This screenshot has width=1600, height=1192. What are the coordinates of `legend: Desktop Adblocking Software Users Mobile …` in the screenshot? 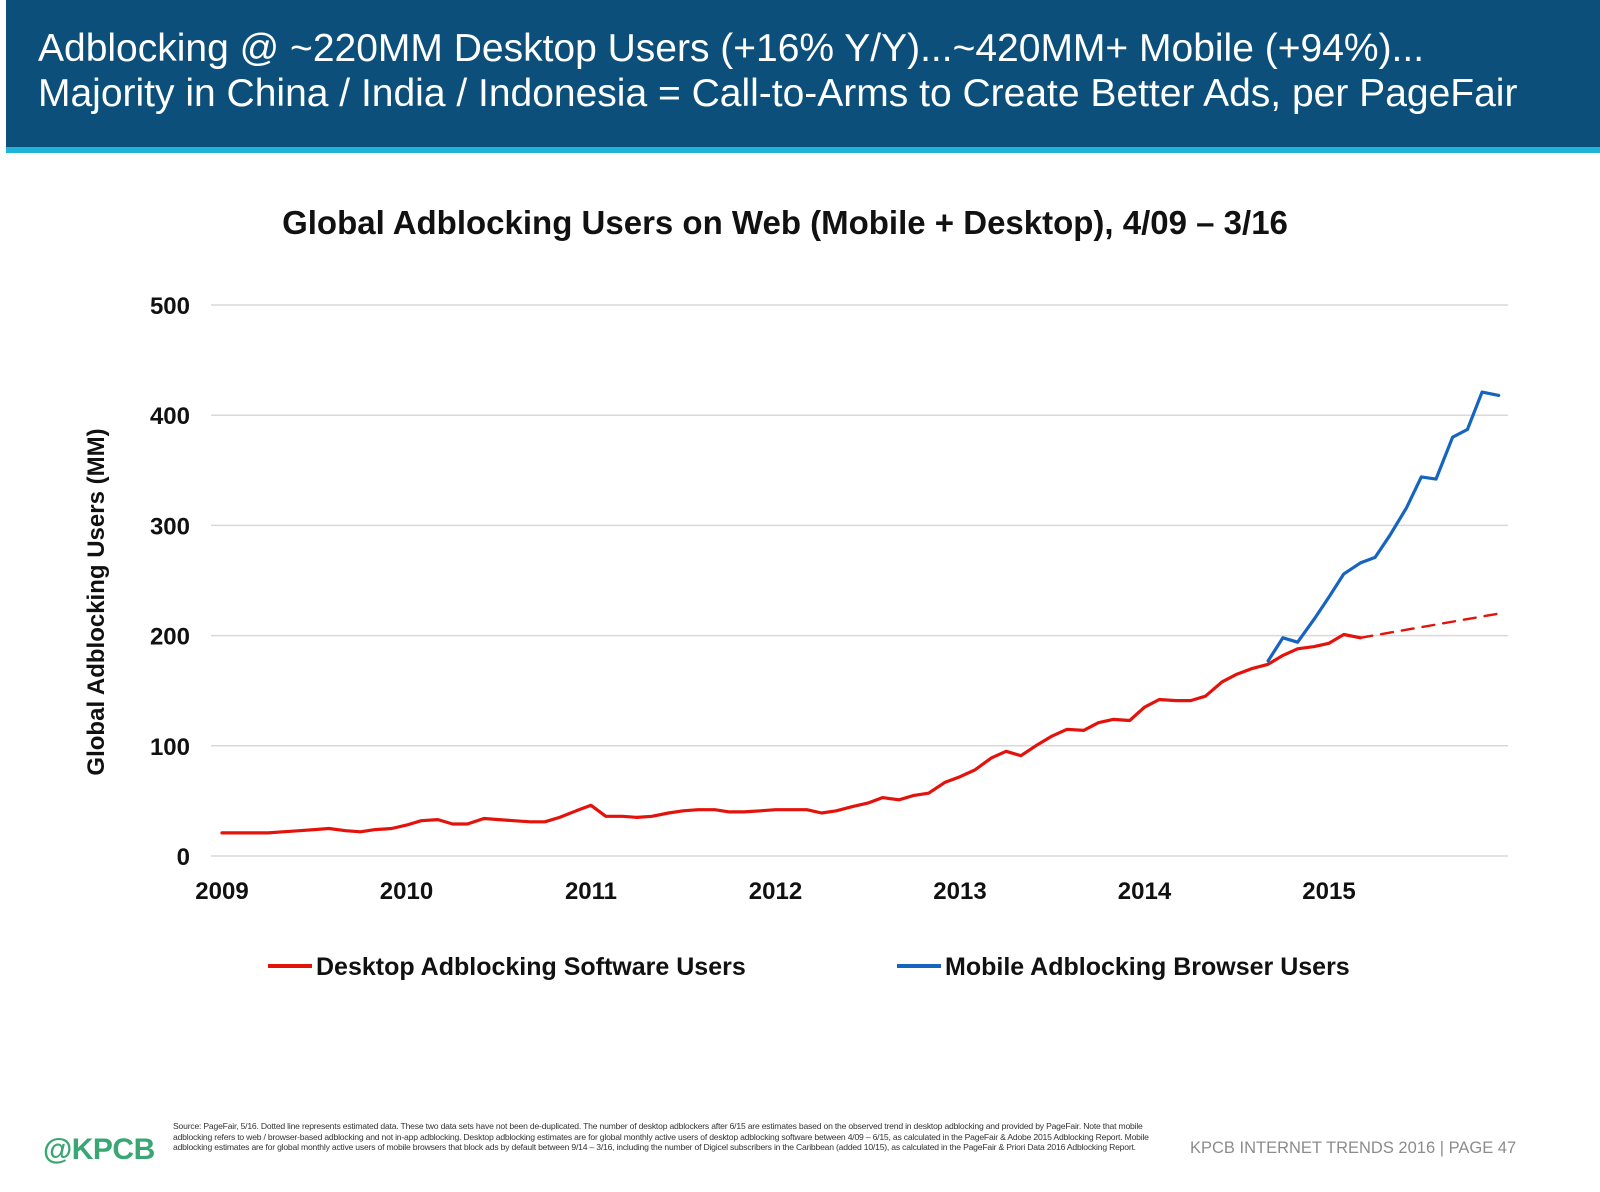 It's located at (809, 967).